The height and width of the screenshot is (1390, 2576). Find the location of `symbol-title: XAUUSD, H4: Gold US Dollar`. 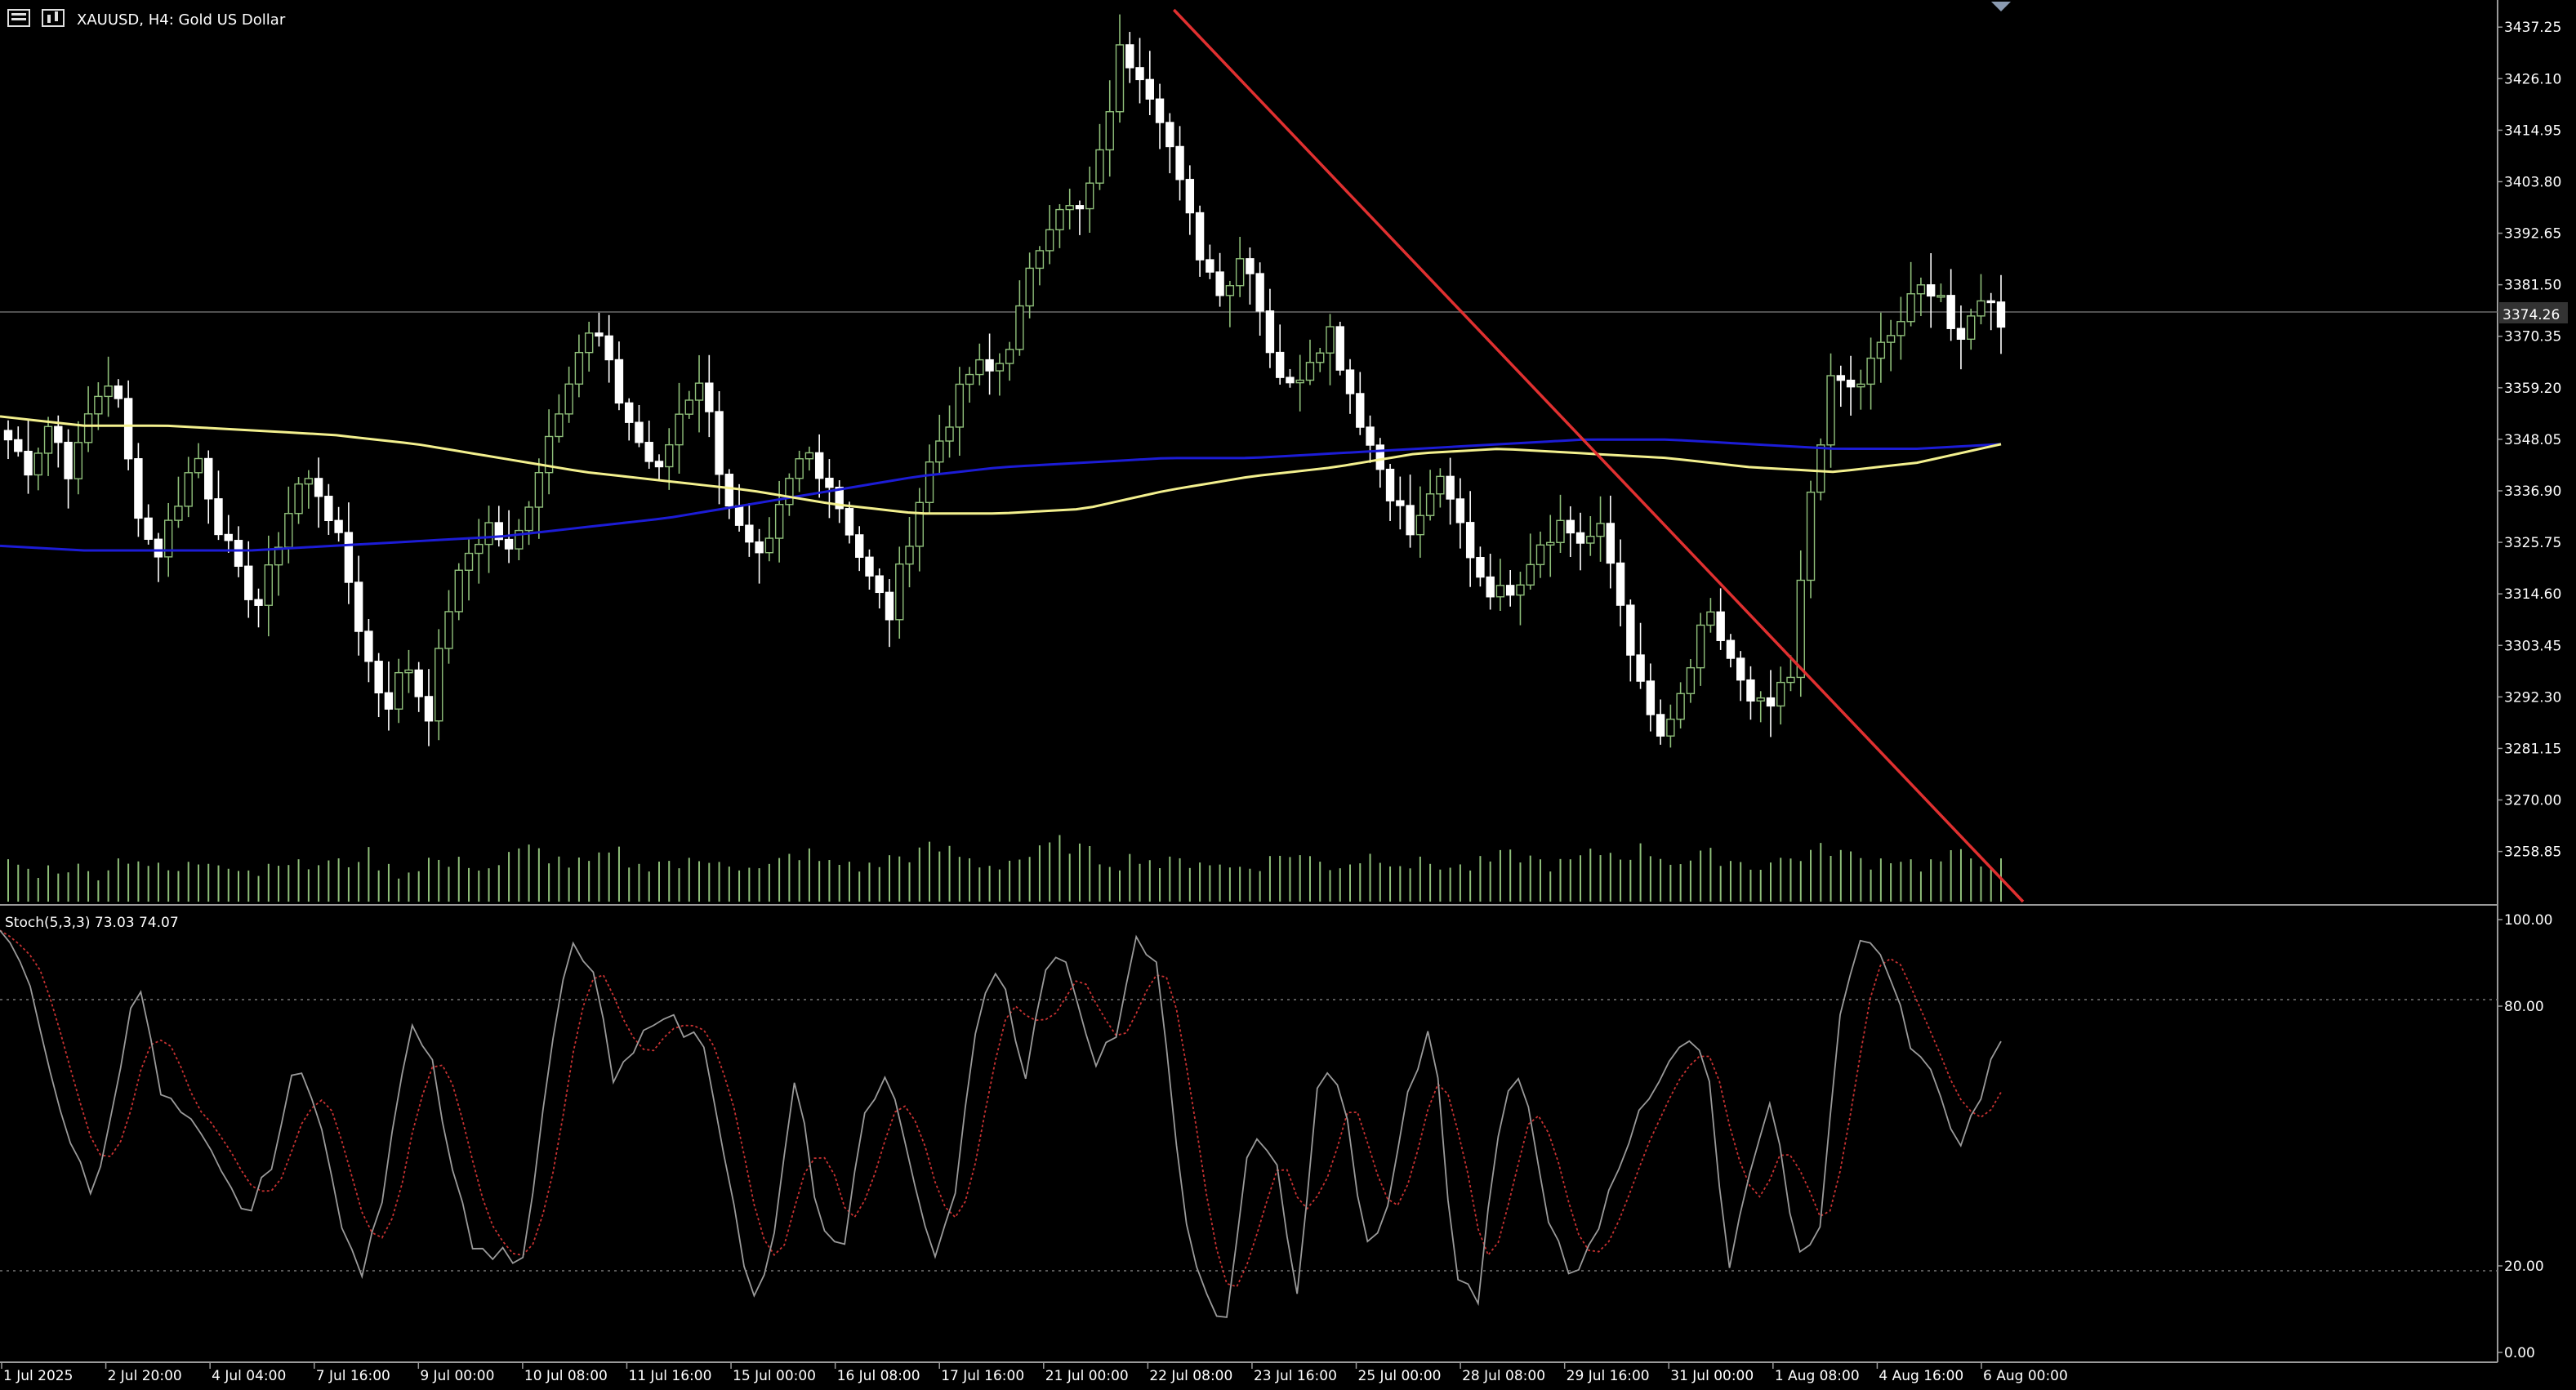

symbol-title: XAUUSD, H4: Gold US Dollar is located at coordinates (181, 20).